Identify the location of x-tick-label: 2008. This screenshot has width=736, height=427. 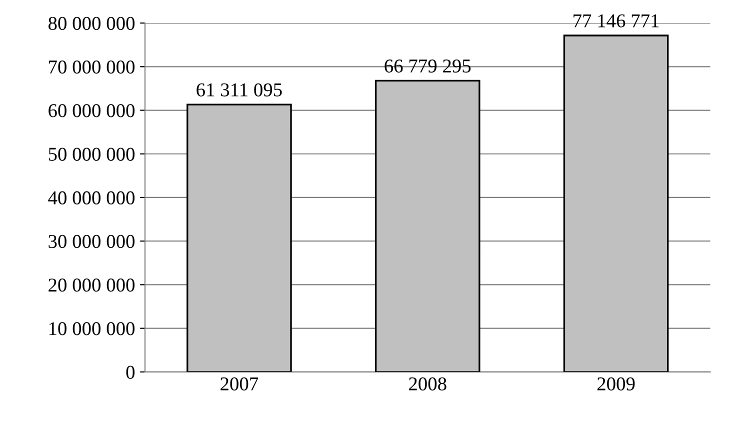
(427, 383).